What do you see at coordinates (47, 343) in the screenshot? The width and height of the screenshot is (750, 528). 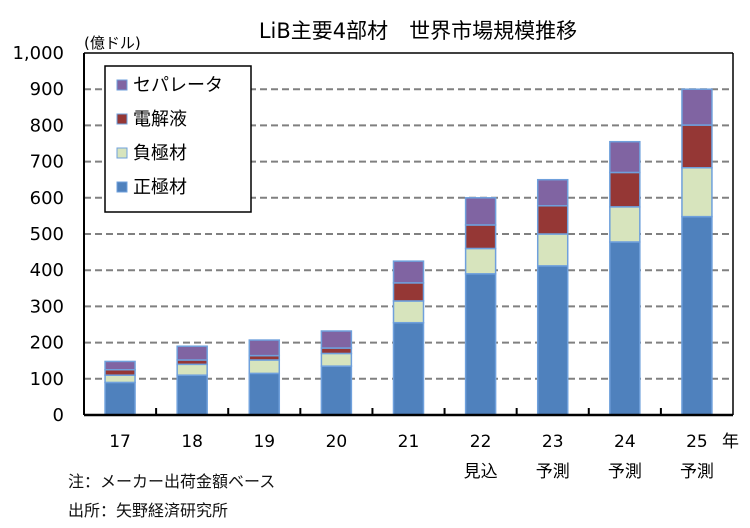 I see `y-tick-label: 200` at bounding box center [47, 343].